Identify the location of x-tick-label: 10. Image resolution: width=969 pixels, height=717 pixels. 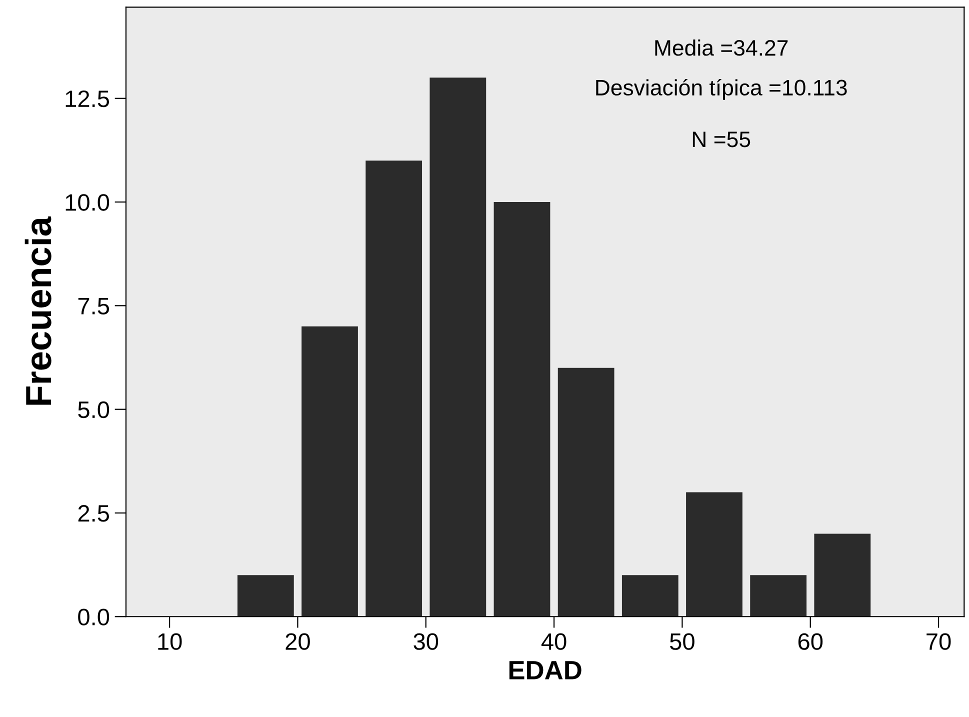
(170, 641).